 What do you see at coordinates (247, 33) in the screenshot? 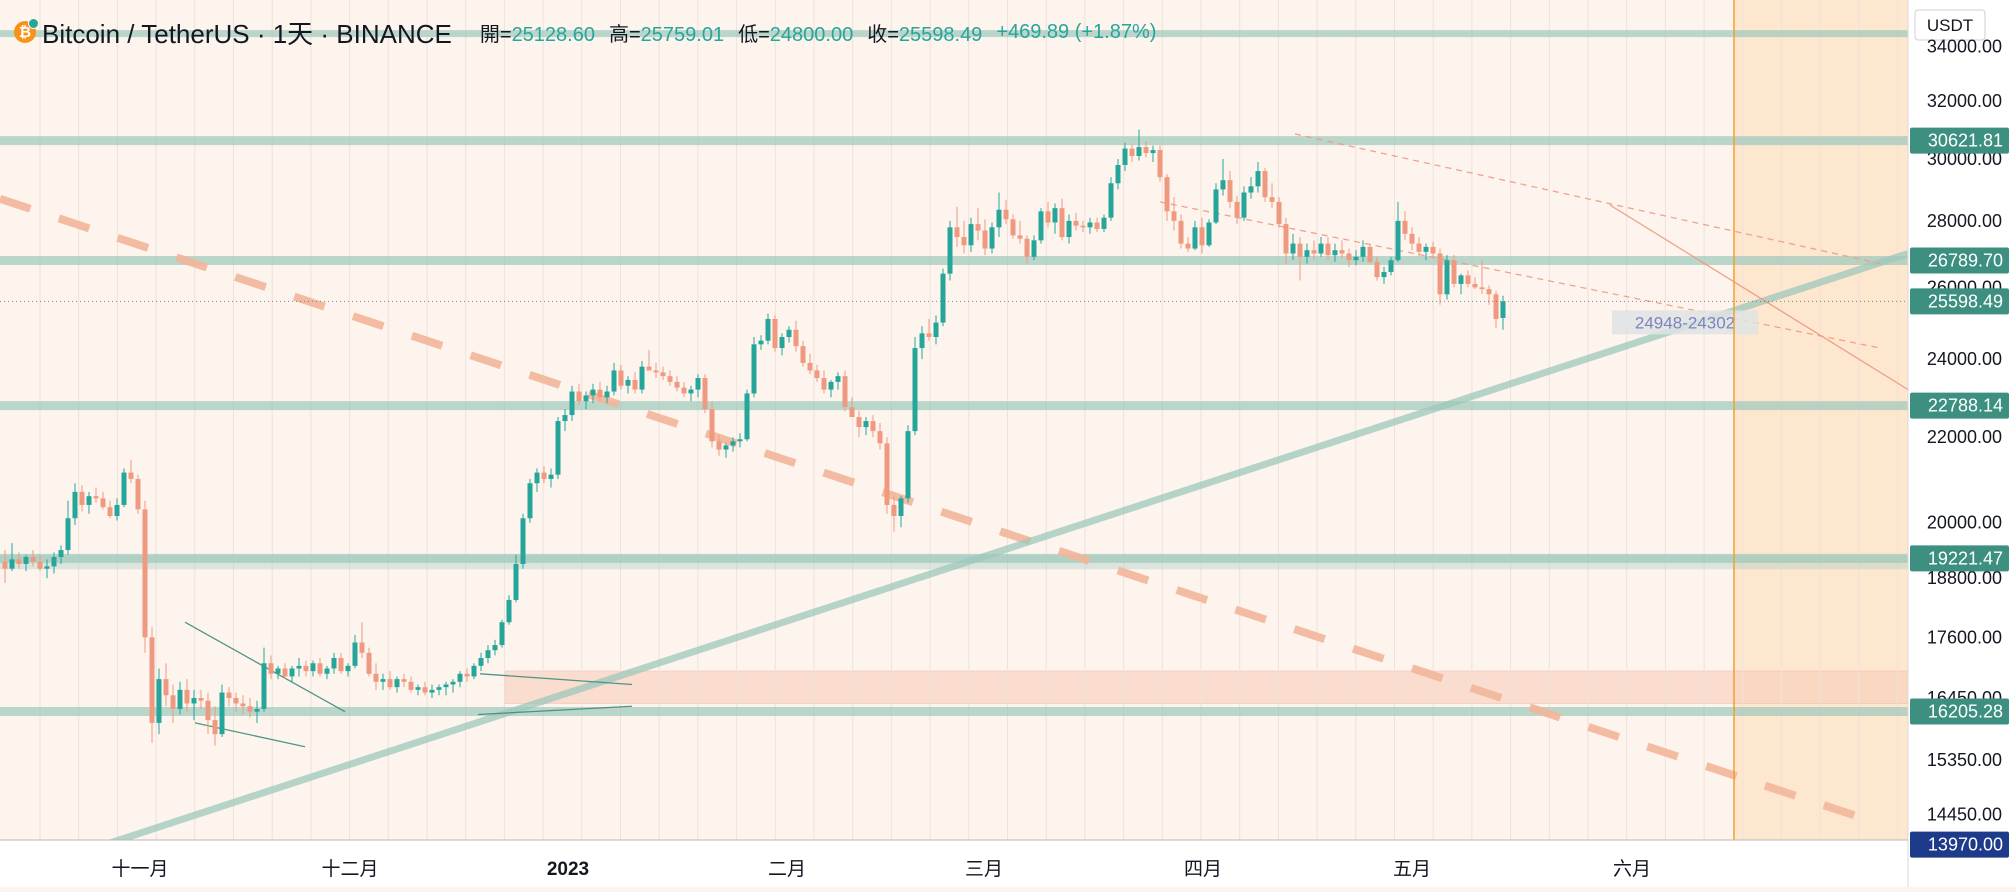
I see `symbol-title: Bitcoin / TetherUS · 1天 · BINANCE` at bounding box center [247, 33].